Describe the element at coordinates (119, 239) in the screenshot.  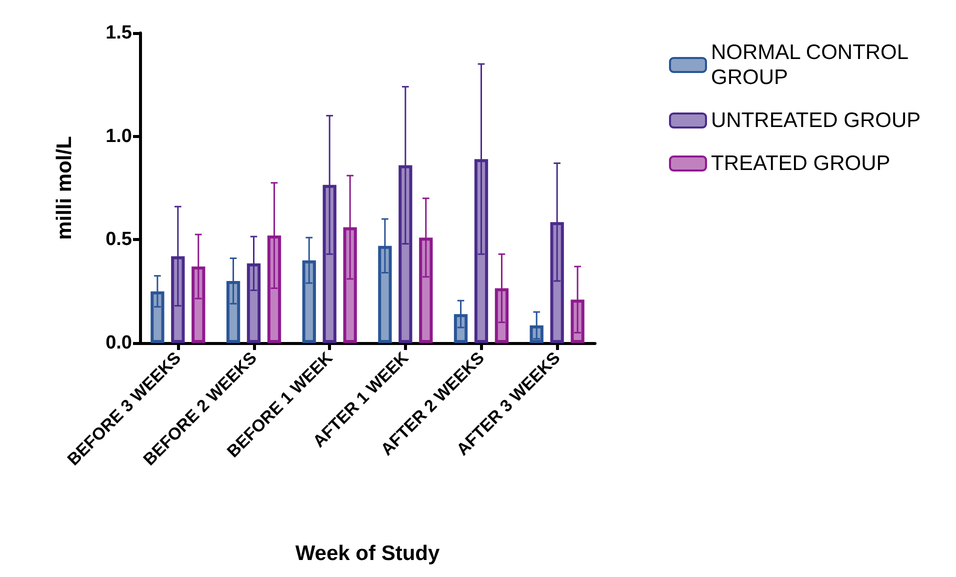
I see `y-tick-label: 0.5` at that location.